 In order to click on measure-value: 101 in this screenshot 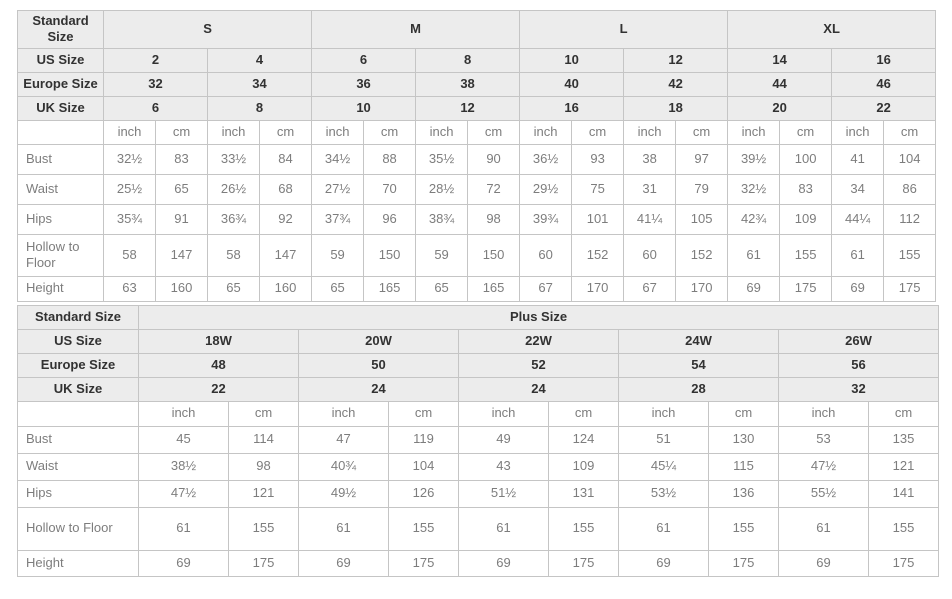, I will do `click(598, 219)`.